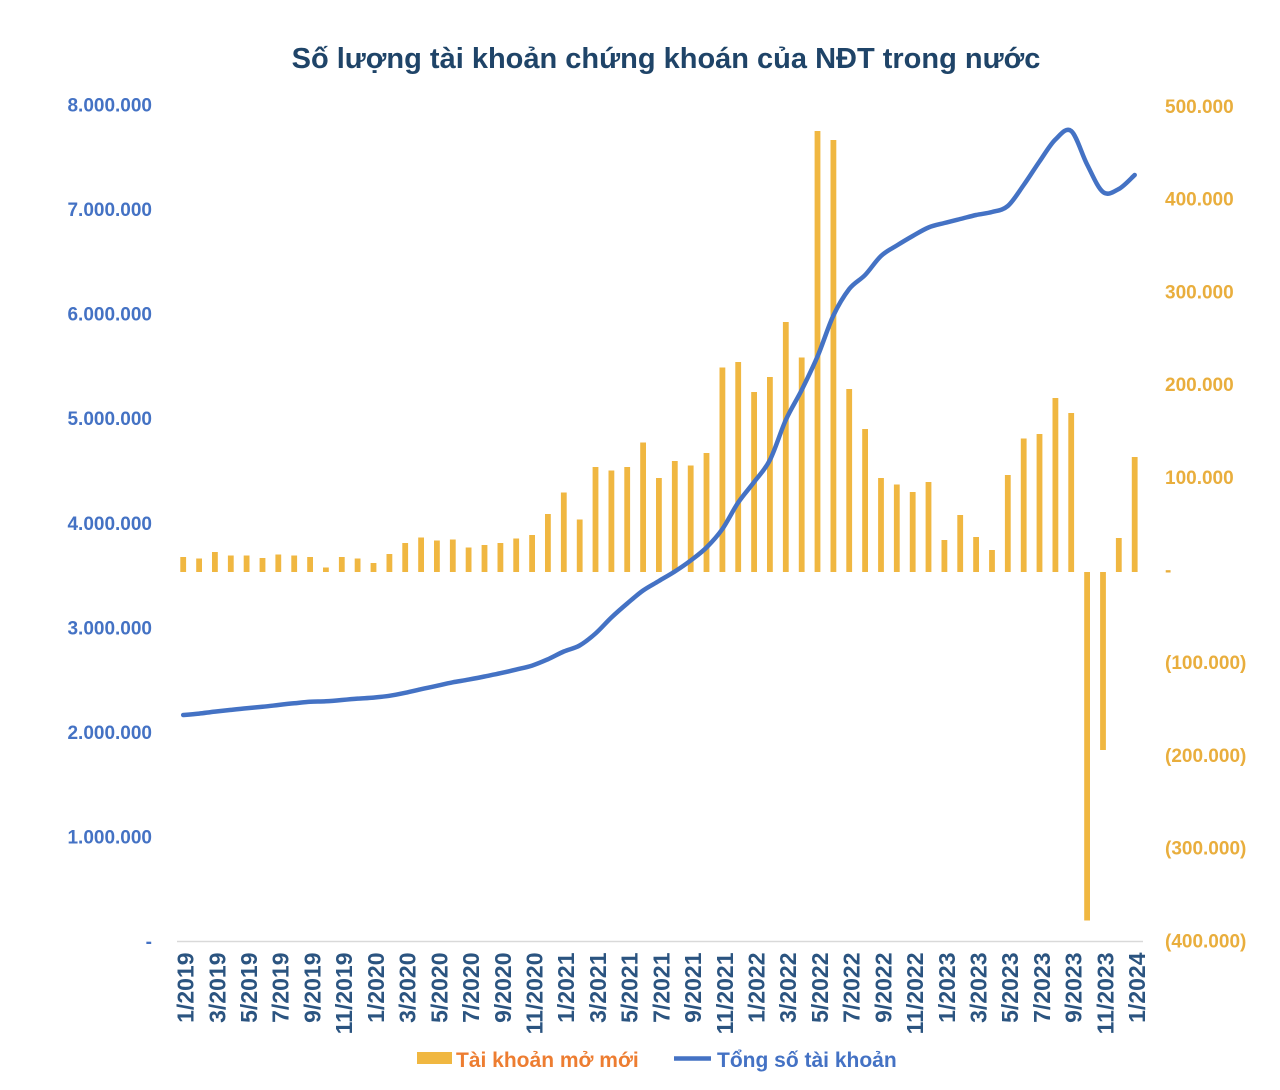 The width and height of the screenshot is (1280, 1090). I want to click on svg-text: 1/2021, so click(566, 987).